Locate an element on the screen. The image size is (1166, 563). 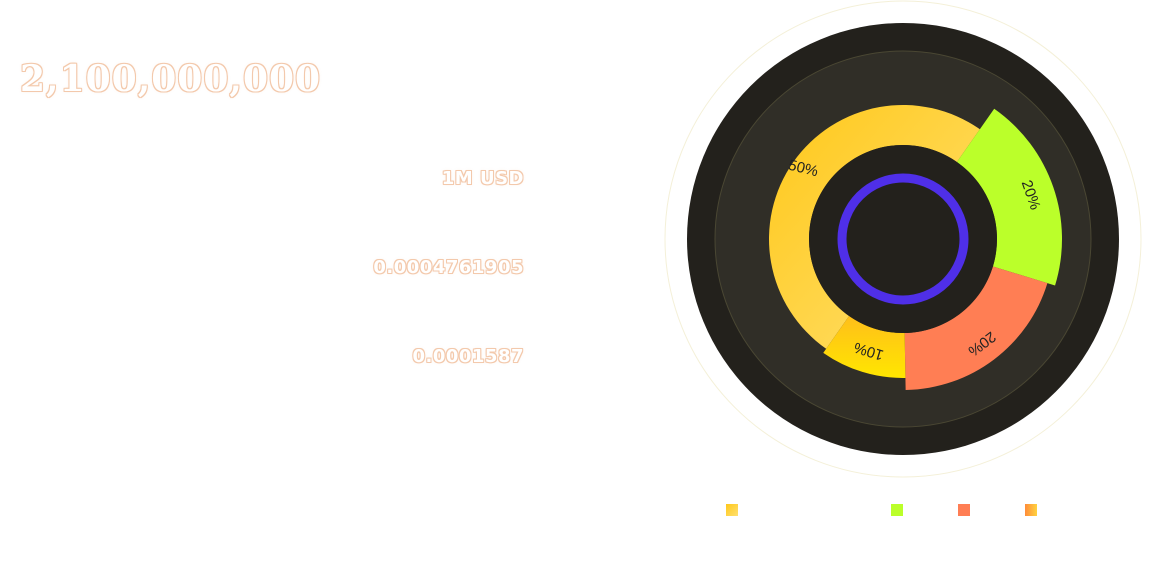
chart-center-ring is located at coordinates (903, 239).